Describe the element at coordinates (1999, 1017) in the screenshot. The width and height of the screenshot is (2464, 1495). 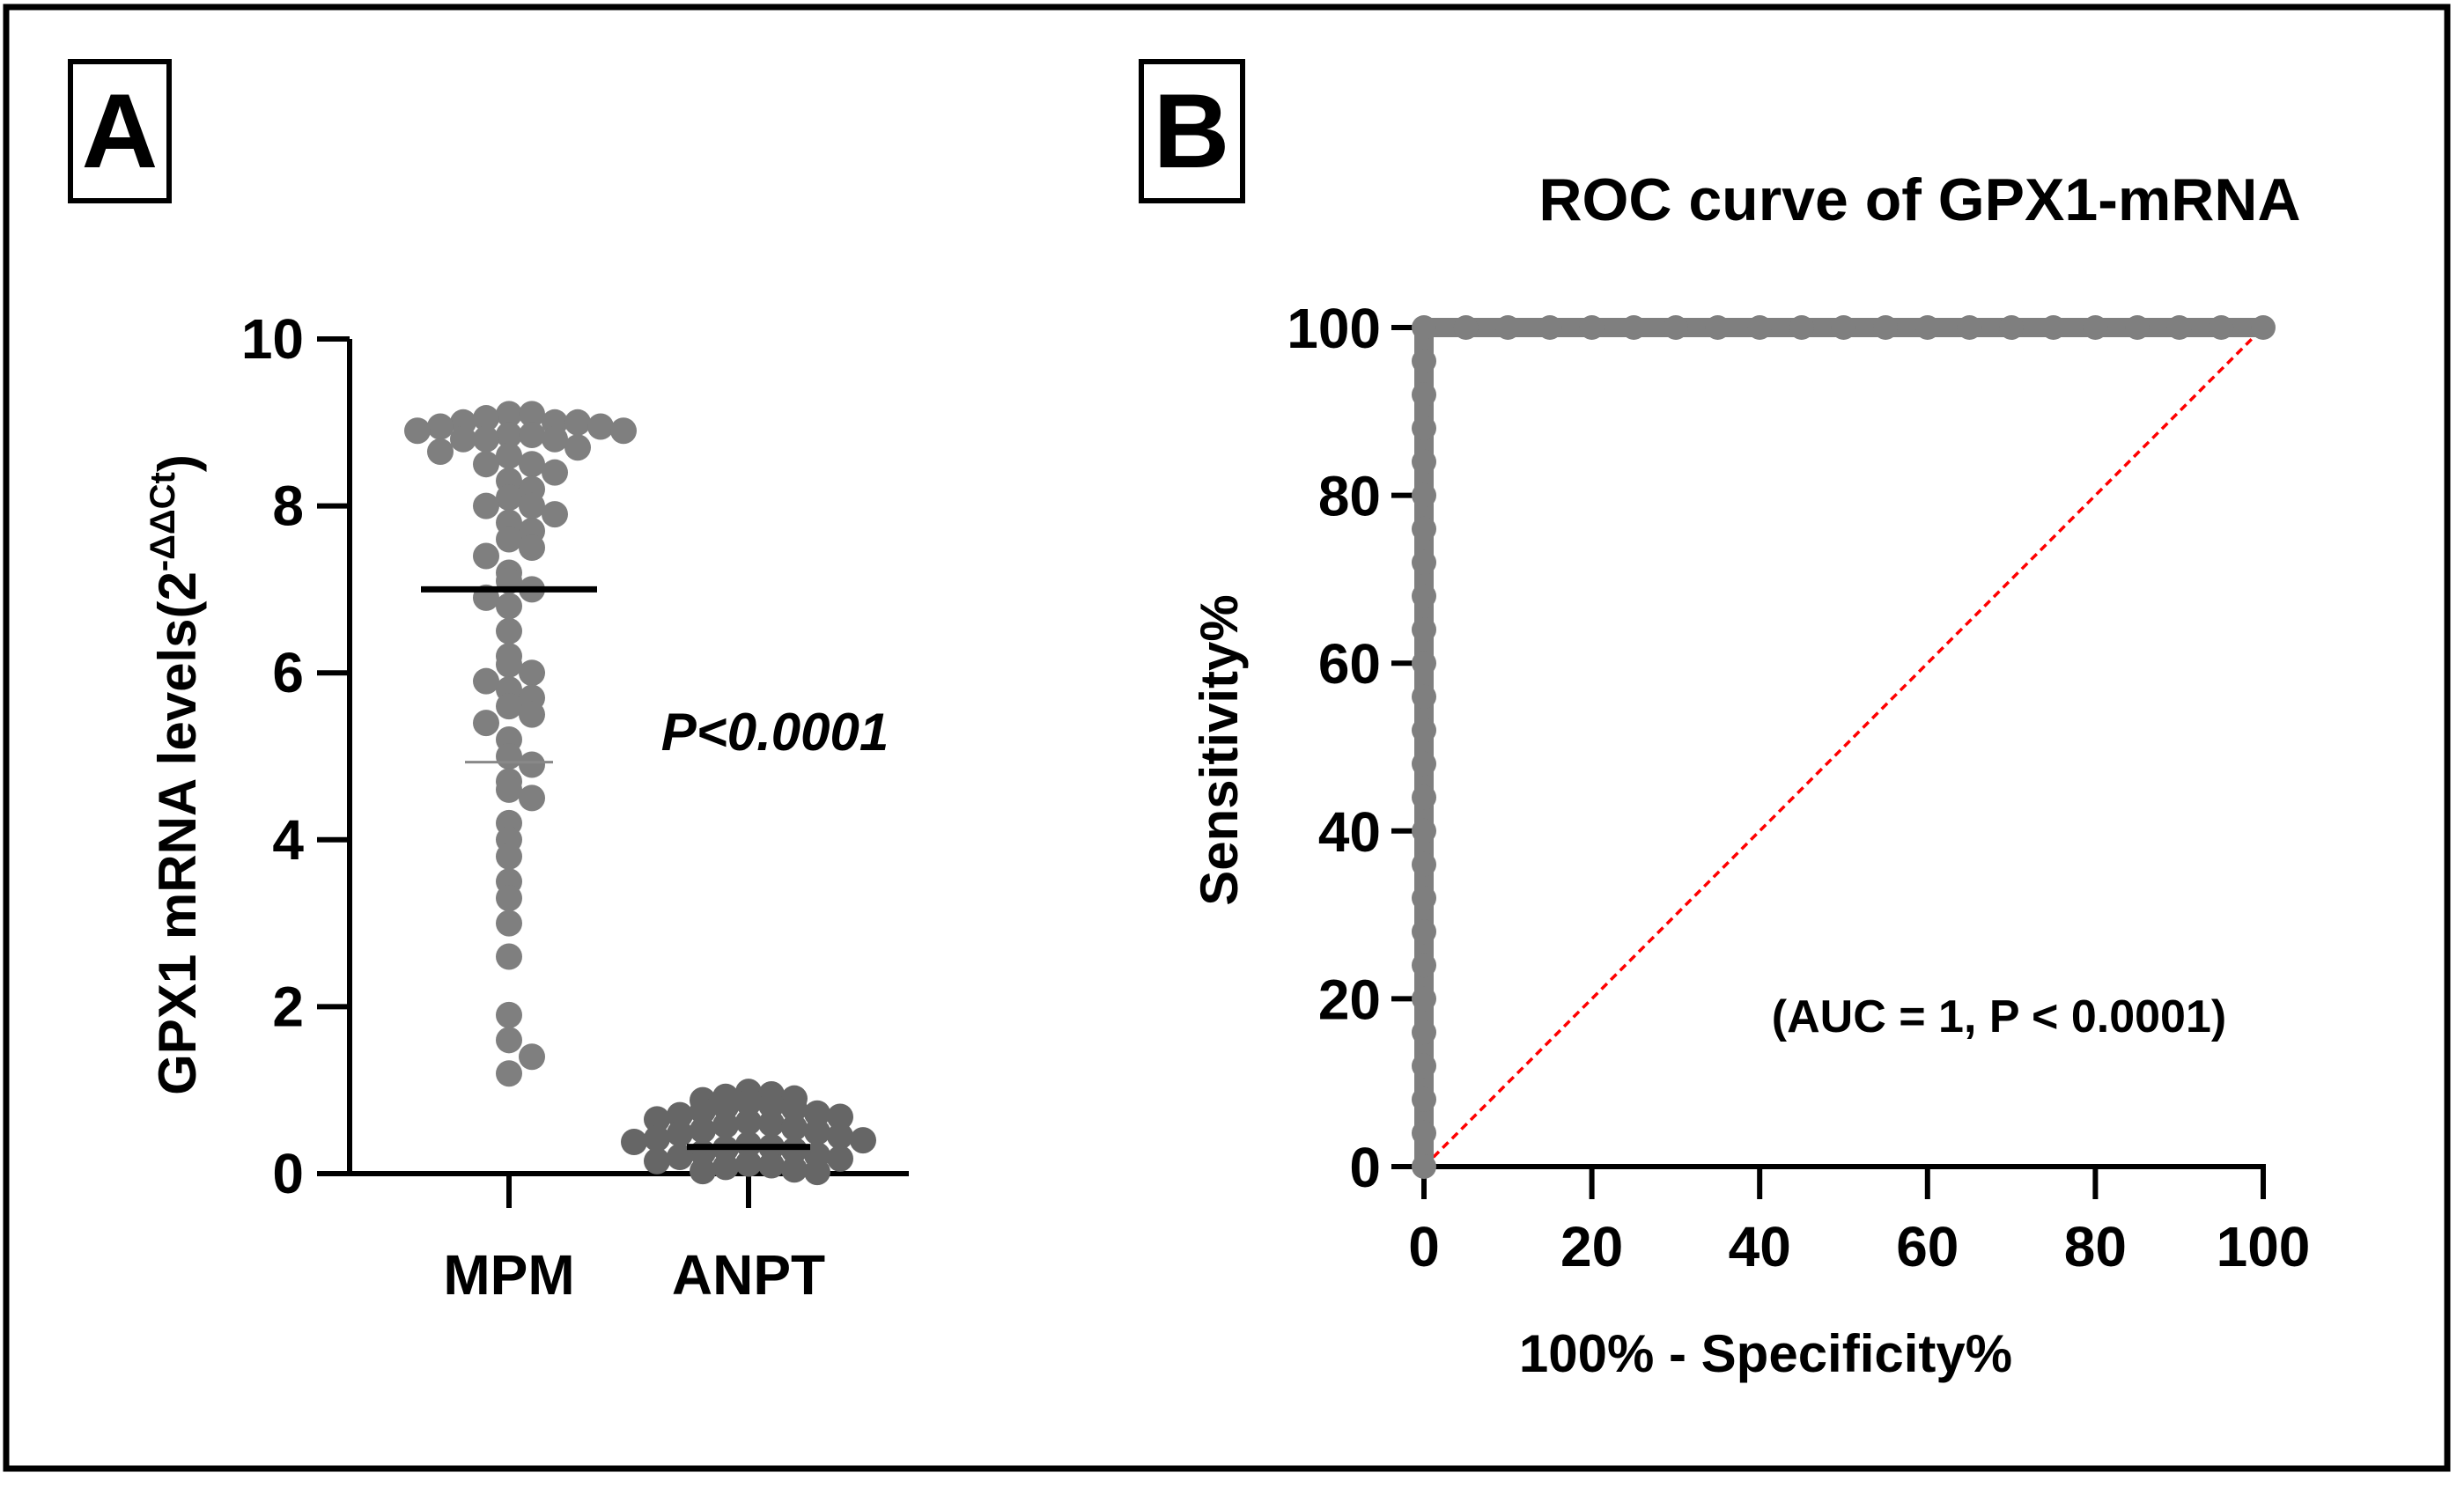
I see `panel-b-annotation: (AUC = 1, P < 0.0001)` at that location.